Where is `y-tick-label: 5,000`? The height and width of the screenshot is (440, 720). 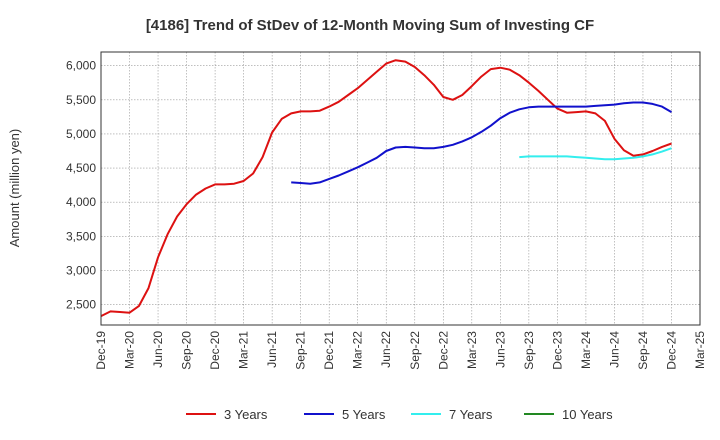 y-tick-label: 5,000 is located at coordinates (81, 134).